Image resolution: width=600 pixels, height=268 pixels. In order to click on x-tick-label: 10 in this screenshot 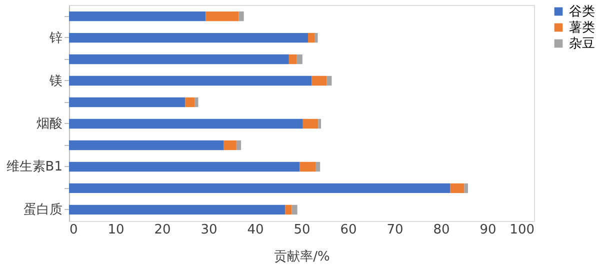, I will do `click(116, 230)`.